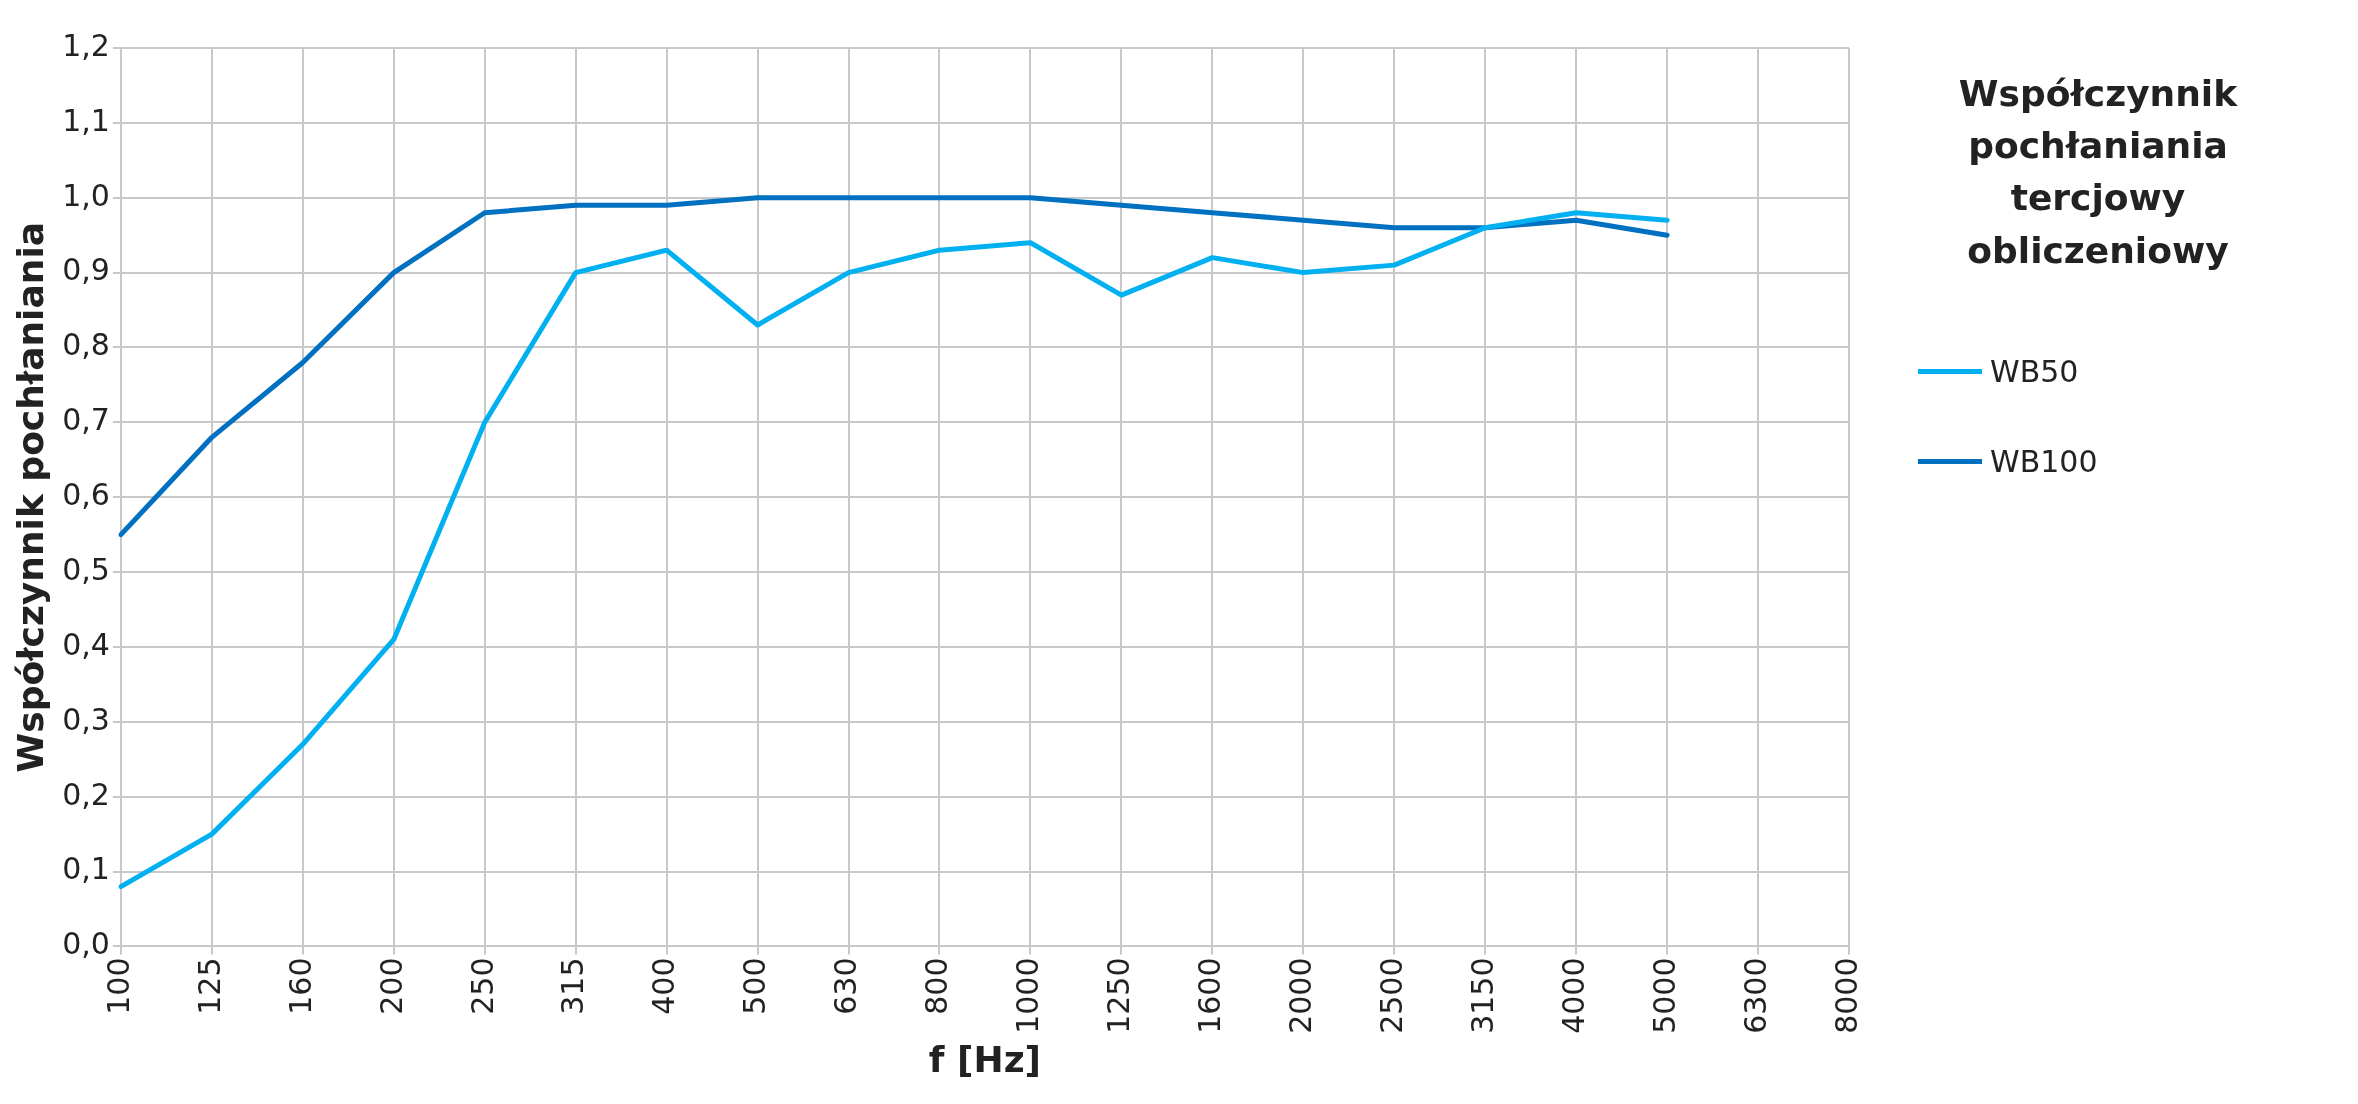 This screenshot has width=2358, height=1104. I want to click on y-tick-label: 1,0, so click(86, 195).